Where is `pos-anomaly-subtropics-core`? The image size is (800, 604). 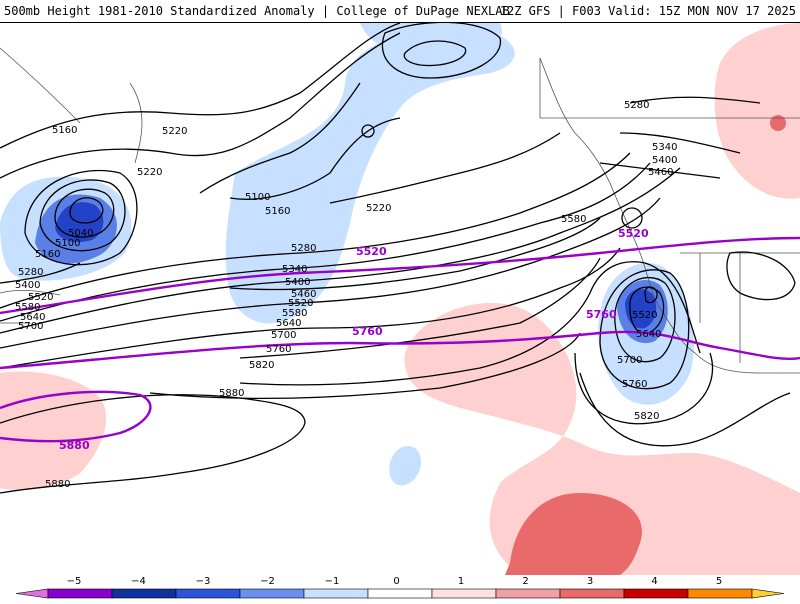
pos-anomaly-subtropics-core is located at coordinates (573, 534).